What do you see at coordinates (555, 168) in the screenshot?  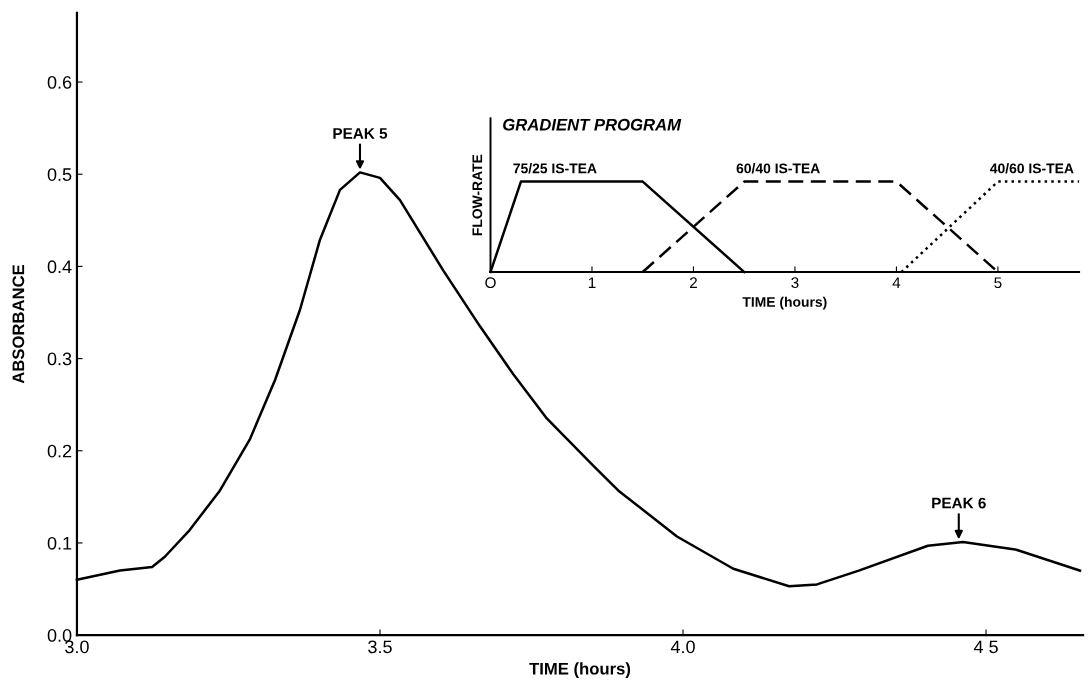 I see `series-label: 75/25 IS-TEA` at bounding box center [555, 168].